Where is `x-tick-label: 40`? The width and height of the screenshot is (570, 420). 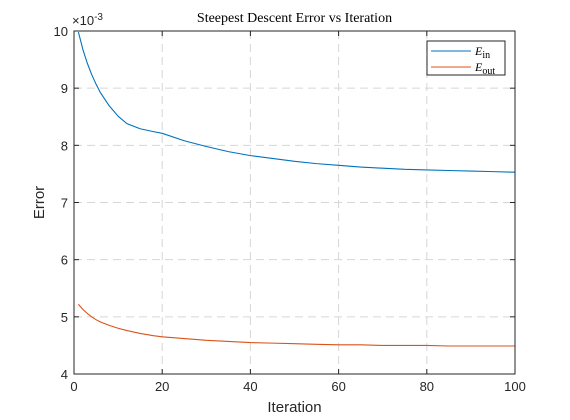
x-tick-label: 40 is located at coordinates (250, 386).